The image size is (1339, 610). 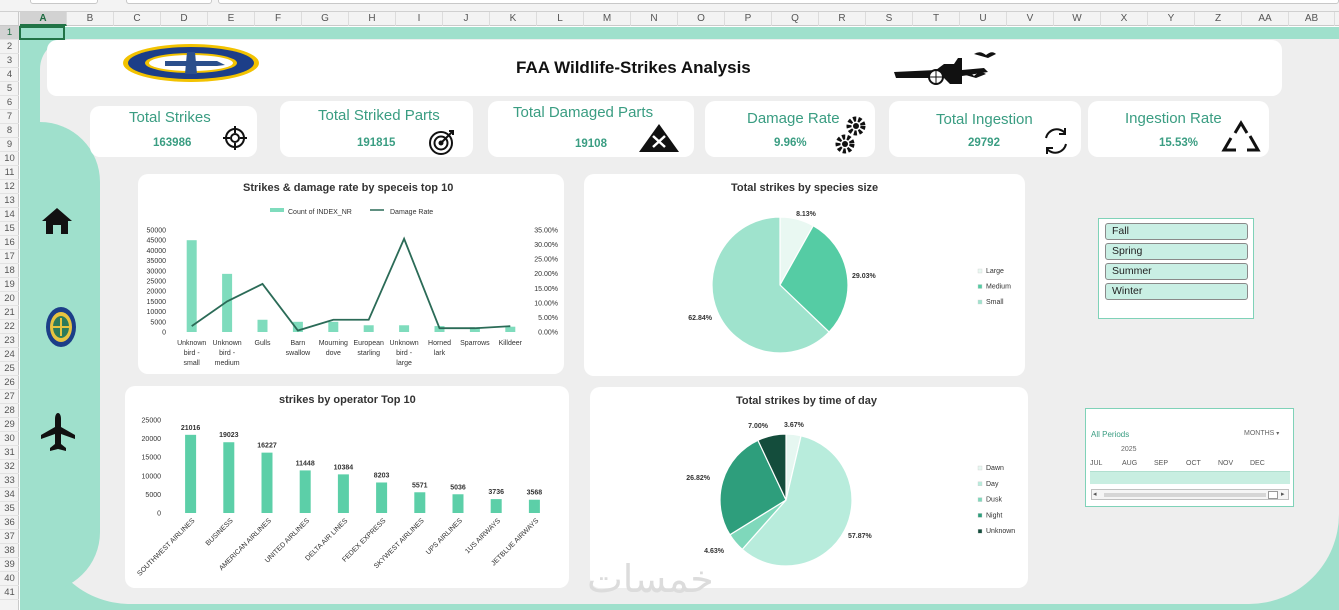 I want to click on column-header: V, so click(x=1030, y=19).